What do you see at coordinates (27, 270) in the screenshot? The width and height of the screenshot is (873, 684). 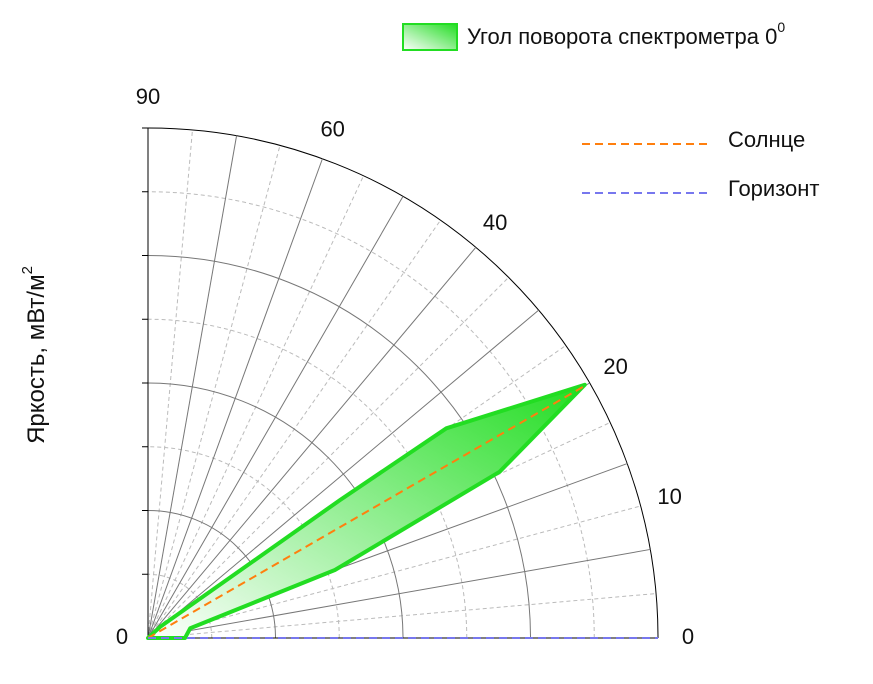 I see `y-axis-label-sup: 2` at bounding box center [27, 270].